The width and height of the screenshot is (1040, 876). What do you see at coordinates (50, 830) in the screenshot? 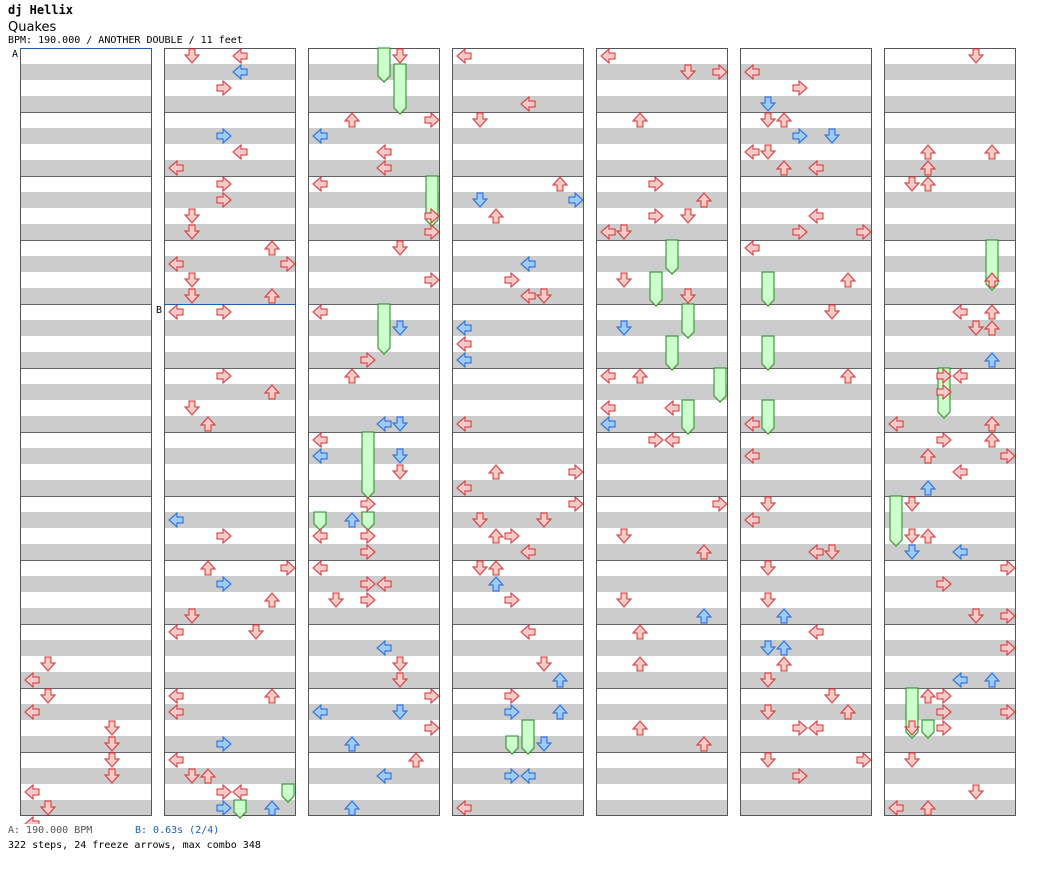
I see `bpm-info: A: 190.000 BPM` at bounding box center [50, 830].